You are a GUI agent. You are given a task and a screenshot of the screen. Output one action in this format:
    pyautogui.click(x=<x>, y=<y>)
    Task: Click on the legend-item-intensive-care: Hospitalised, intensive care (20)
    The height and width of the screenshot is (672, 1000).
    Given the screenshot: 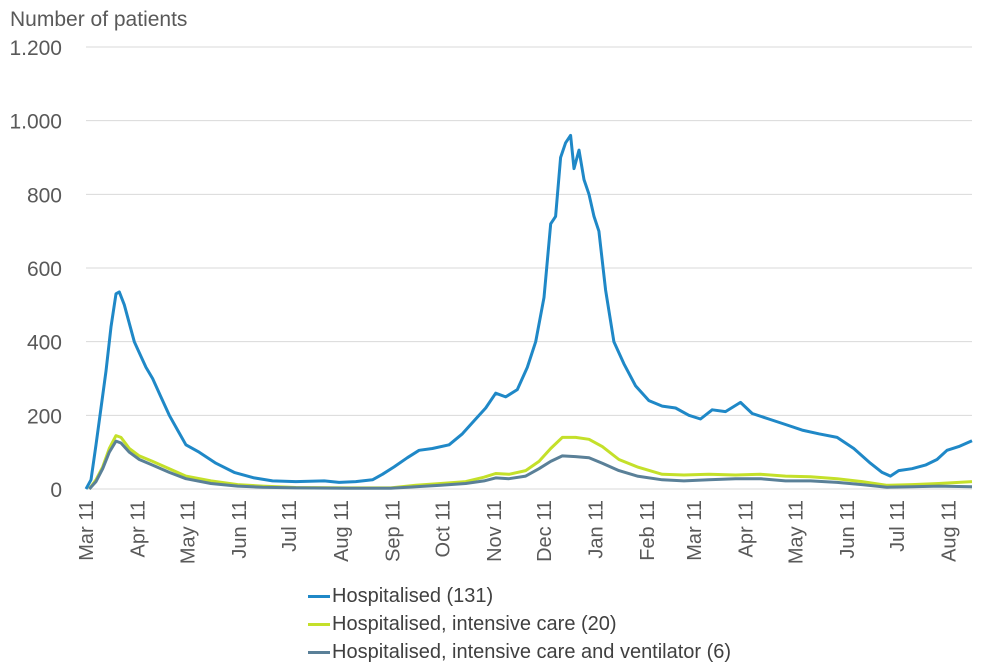 What is the action you would take?
    pyautogui.click(x=519, y=624)
    